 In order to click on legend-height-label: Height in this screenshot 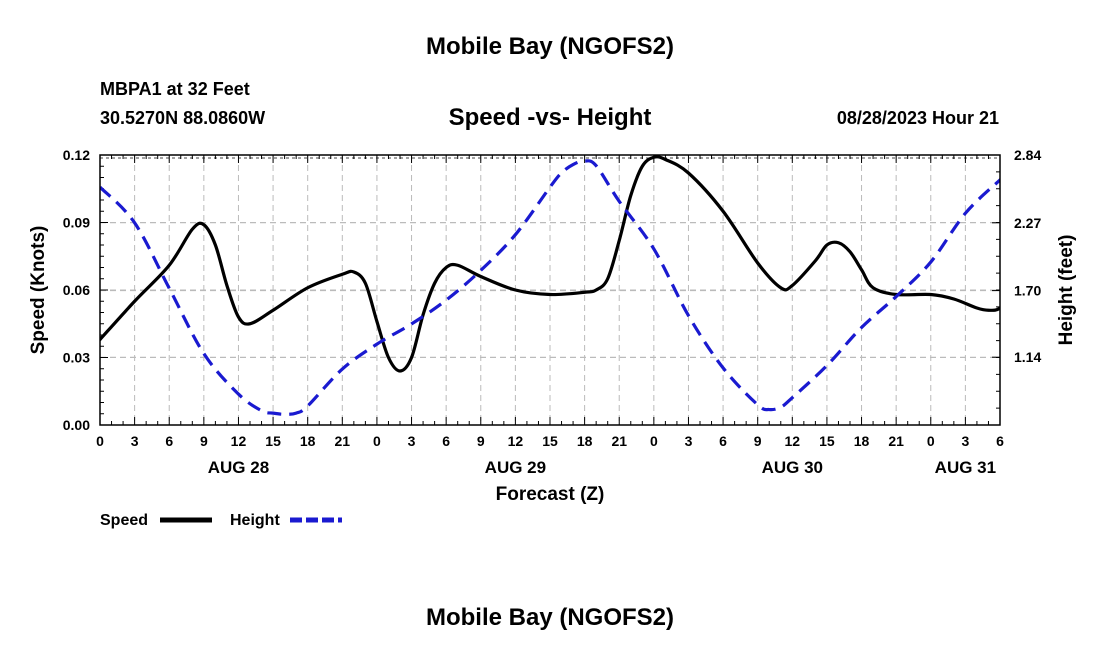, I will do `click(255, 520)`.